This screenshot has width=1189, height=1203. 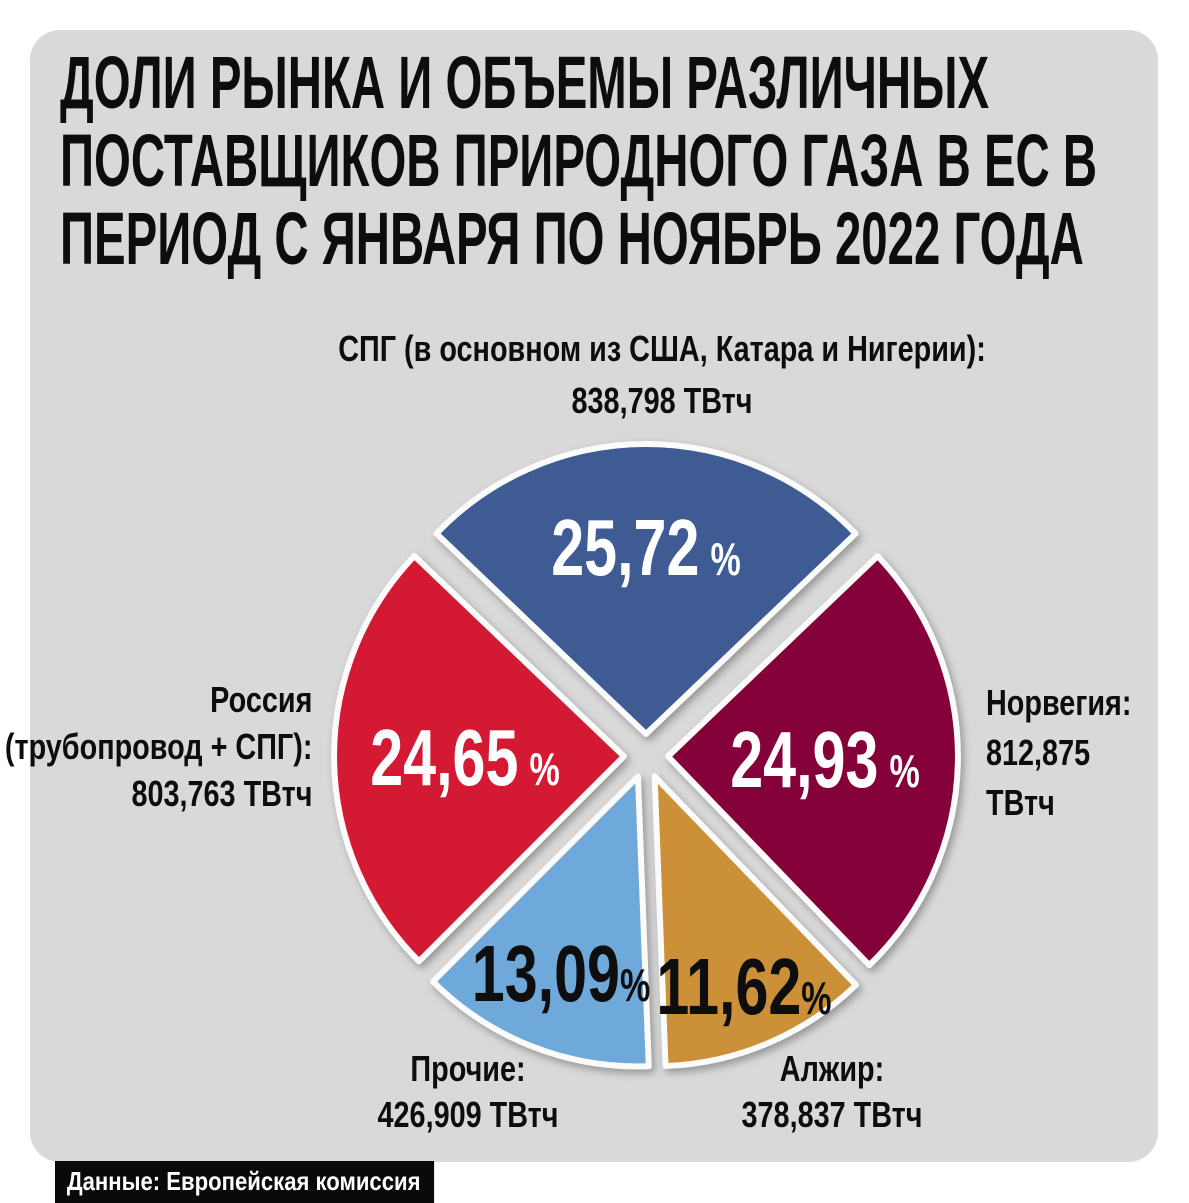 I want to click on slice-percent-lng: 25,72%, so click(x=646, y=548).